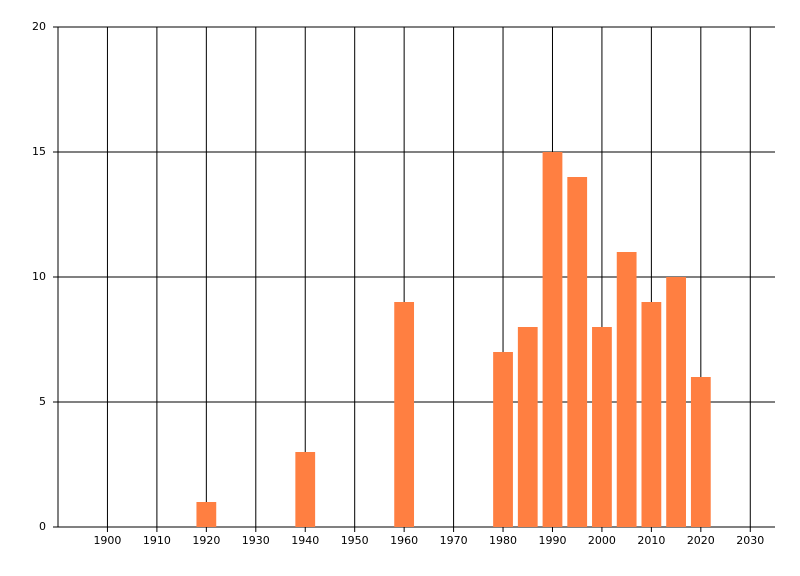 The height and width of the screenshot is (576, 800). What do you see at coordinates (503, 540) in the screenshot?
I see `x-tick-label: 1980` at bounding box center [503, 540].